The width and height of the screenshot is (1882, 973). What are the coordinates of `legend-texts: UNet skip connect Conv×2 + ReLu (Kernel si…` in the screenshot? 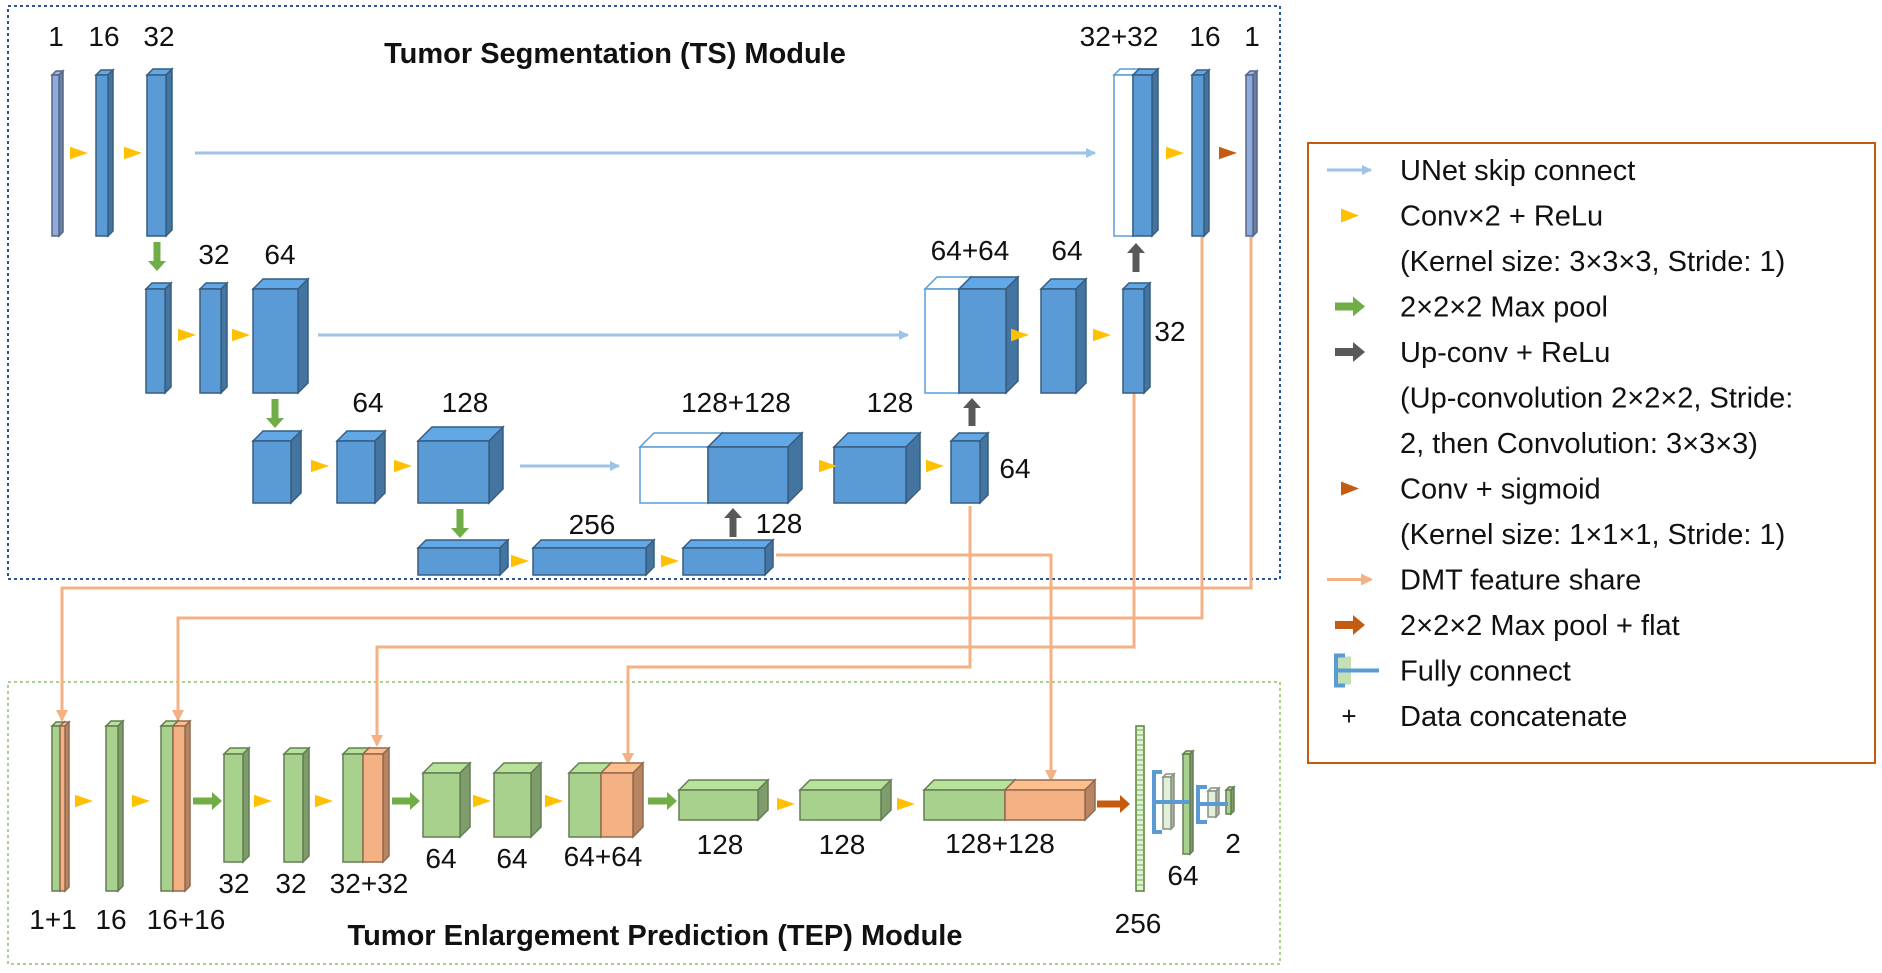 It's located at (1596, 444).